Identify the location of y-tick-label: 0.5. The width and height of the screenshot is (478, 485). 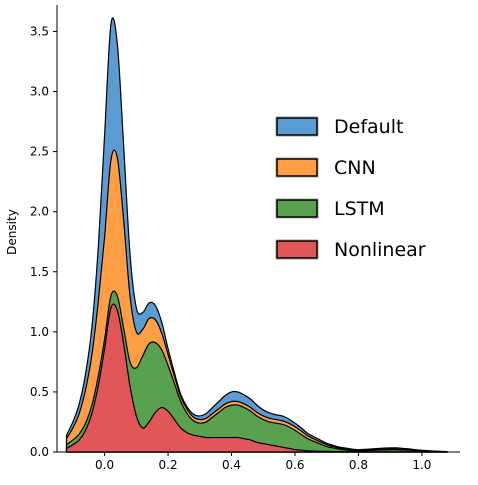
(39, 392).